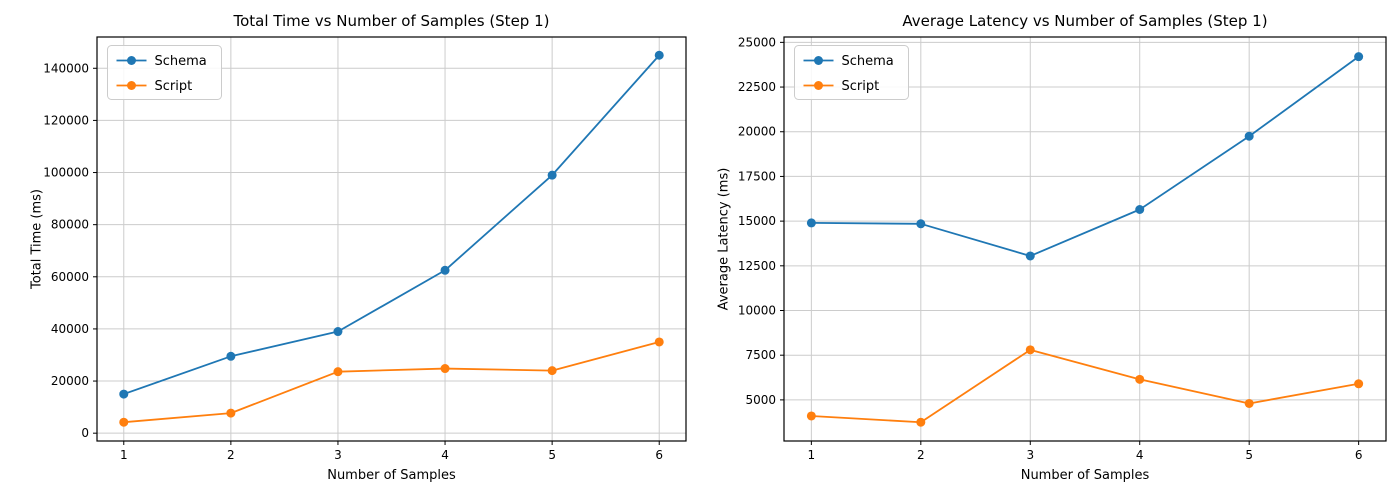  I want to click on y-tick-label: 60000, so click(70, 277).